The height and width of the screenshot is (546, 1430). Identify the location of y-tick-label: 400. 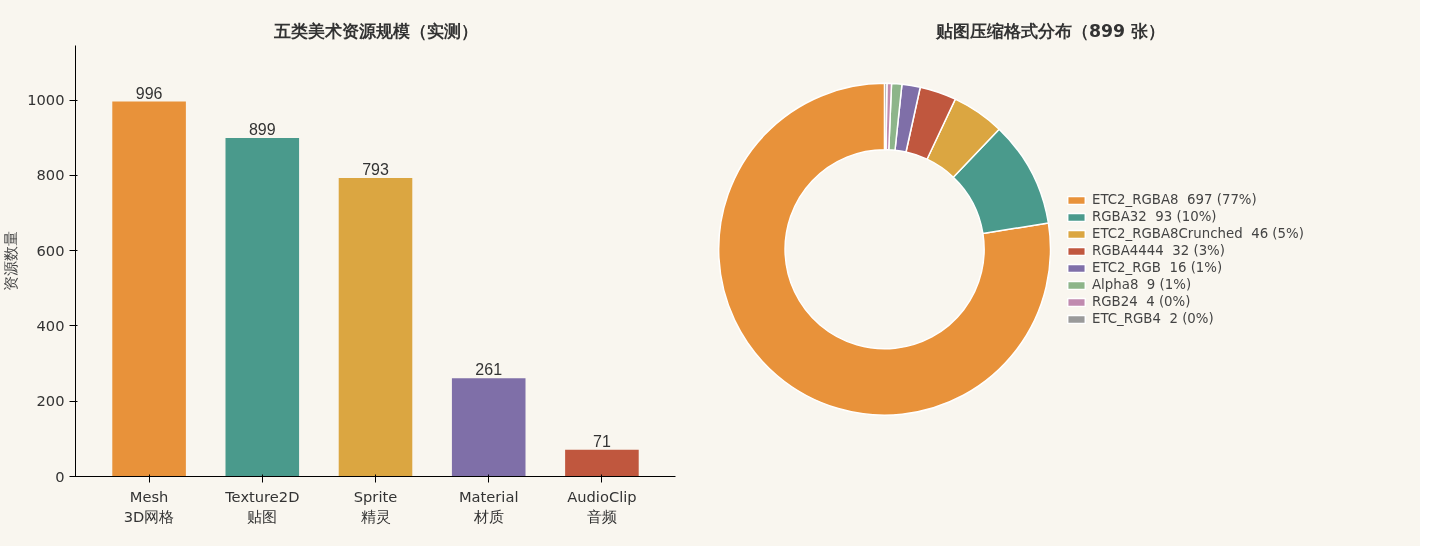
(50, 325).